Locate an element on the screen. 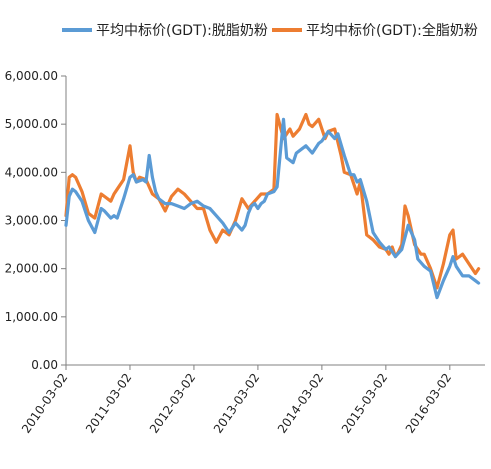 The height and width of the screenshot is (469, 491). y-tick-label: 4,000.00 is located at coordinates (31, 172).